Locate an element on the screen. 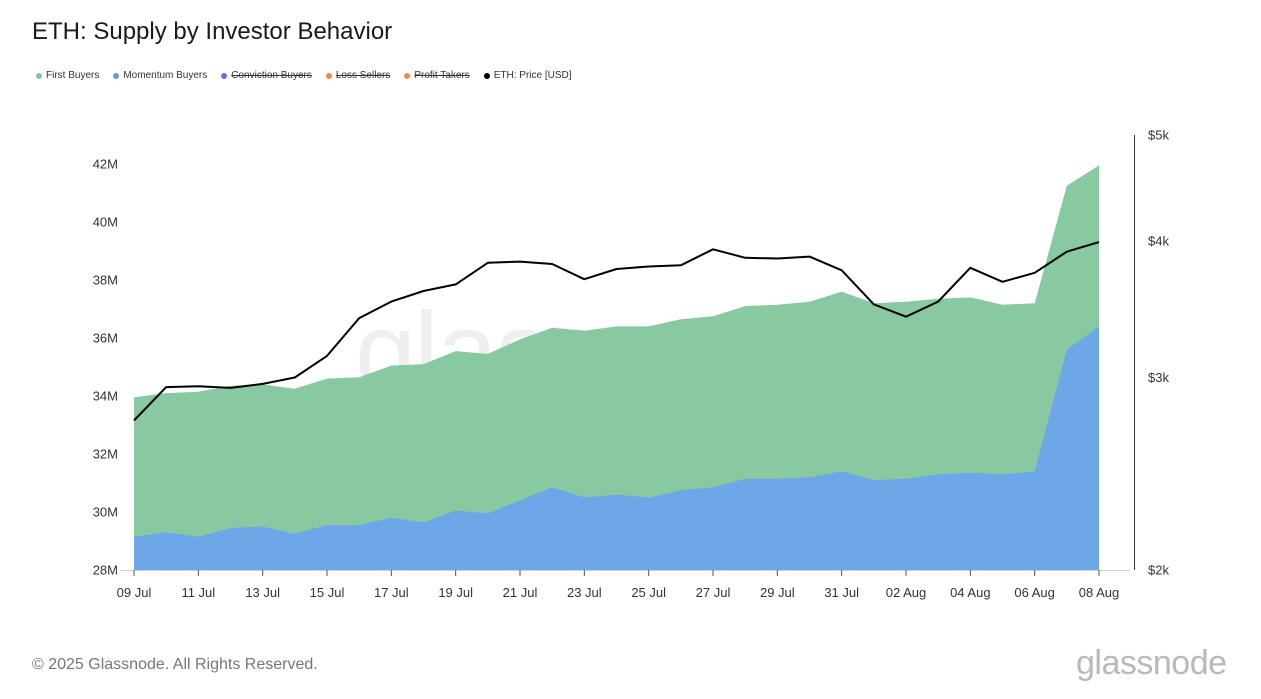 Image resolution: width=1261 pixels, height=699 pixels. legend-item: First Buyers is located at coordinates (67, 75).